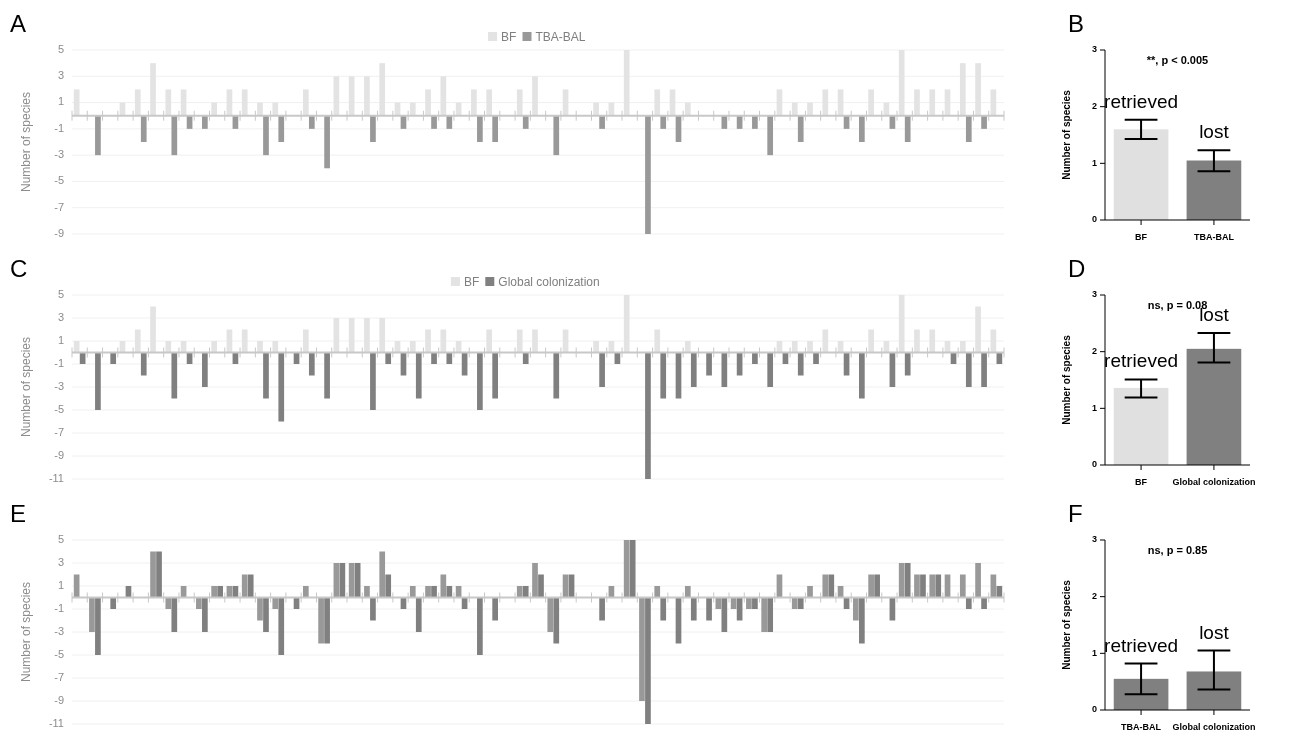 This screenshot has width=1304, height=739. I want to click on y-tick-label: 2, so click(1094, 351).